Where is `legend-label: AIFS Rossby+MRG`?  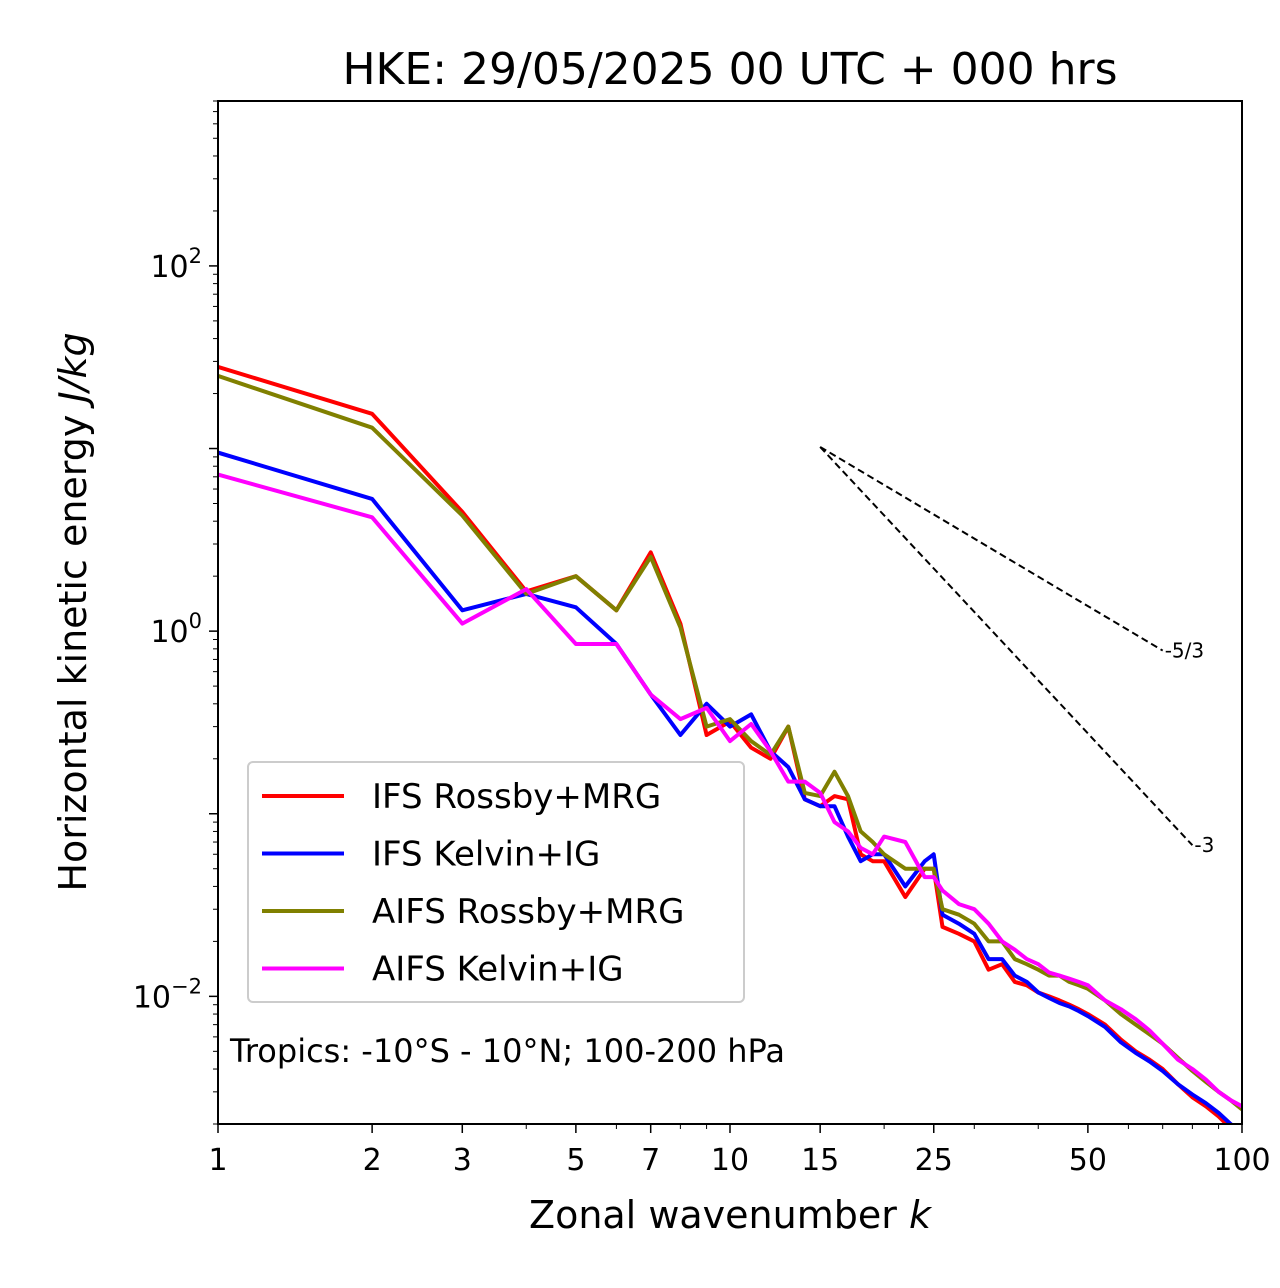
legend-label: AIFS Rossby+MRG is located at coordinates (528, 912).